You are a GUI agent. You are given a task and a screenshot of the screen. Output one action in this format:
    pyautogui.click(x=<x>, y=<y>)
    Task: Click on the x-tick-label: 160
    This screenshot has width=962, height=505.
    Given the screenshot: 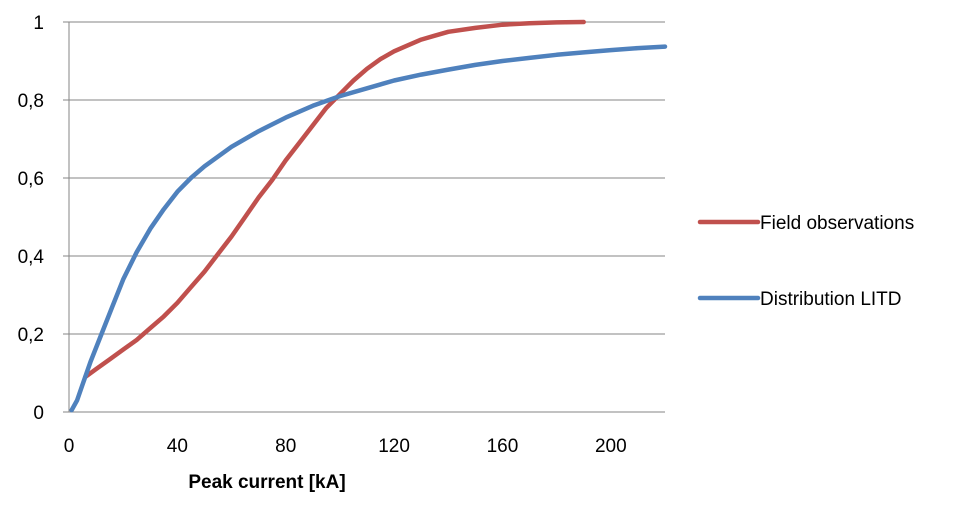 What is the action you would take?
    pyautogui.click(x=503, y=446)
    